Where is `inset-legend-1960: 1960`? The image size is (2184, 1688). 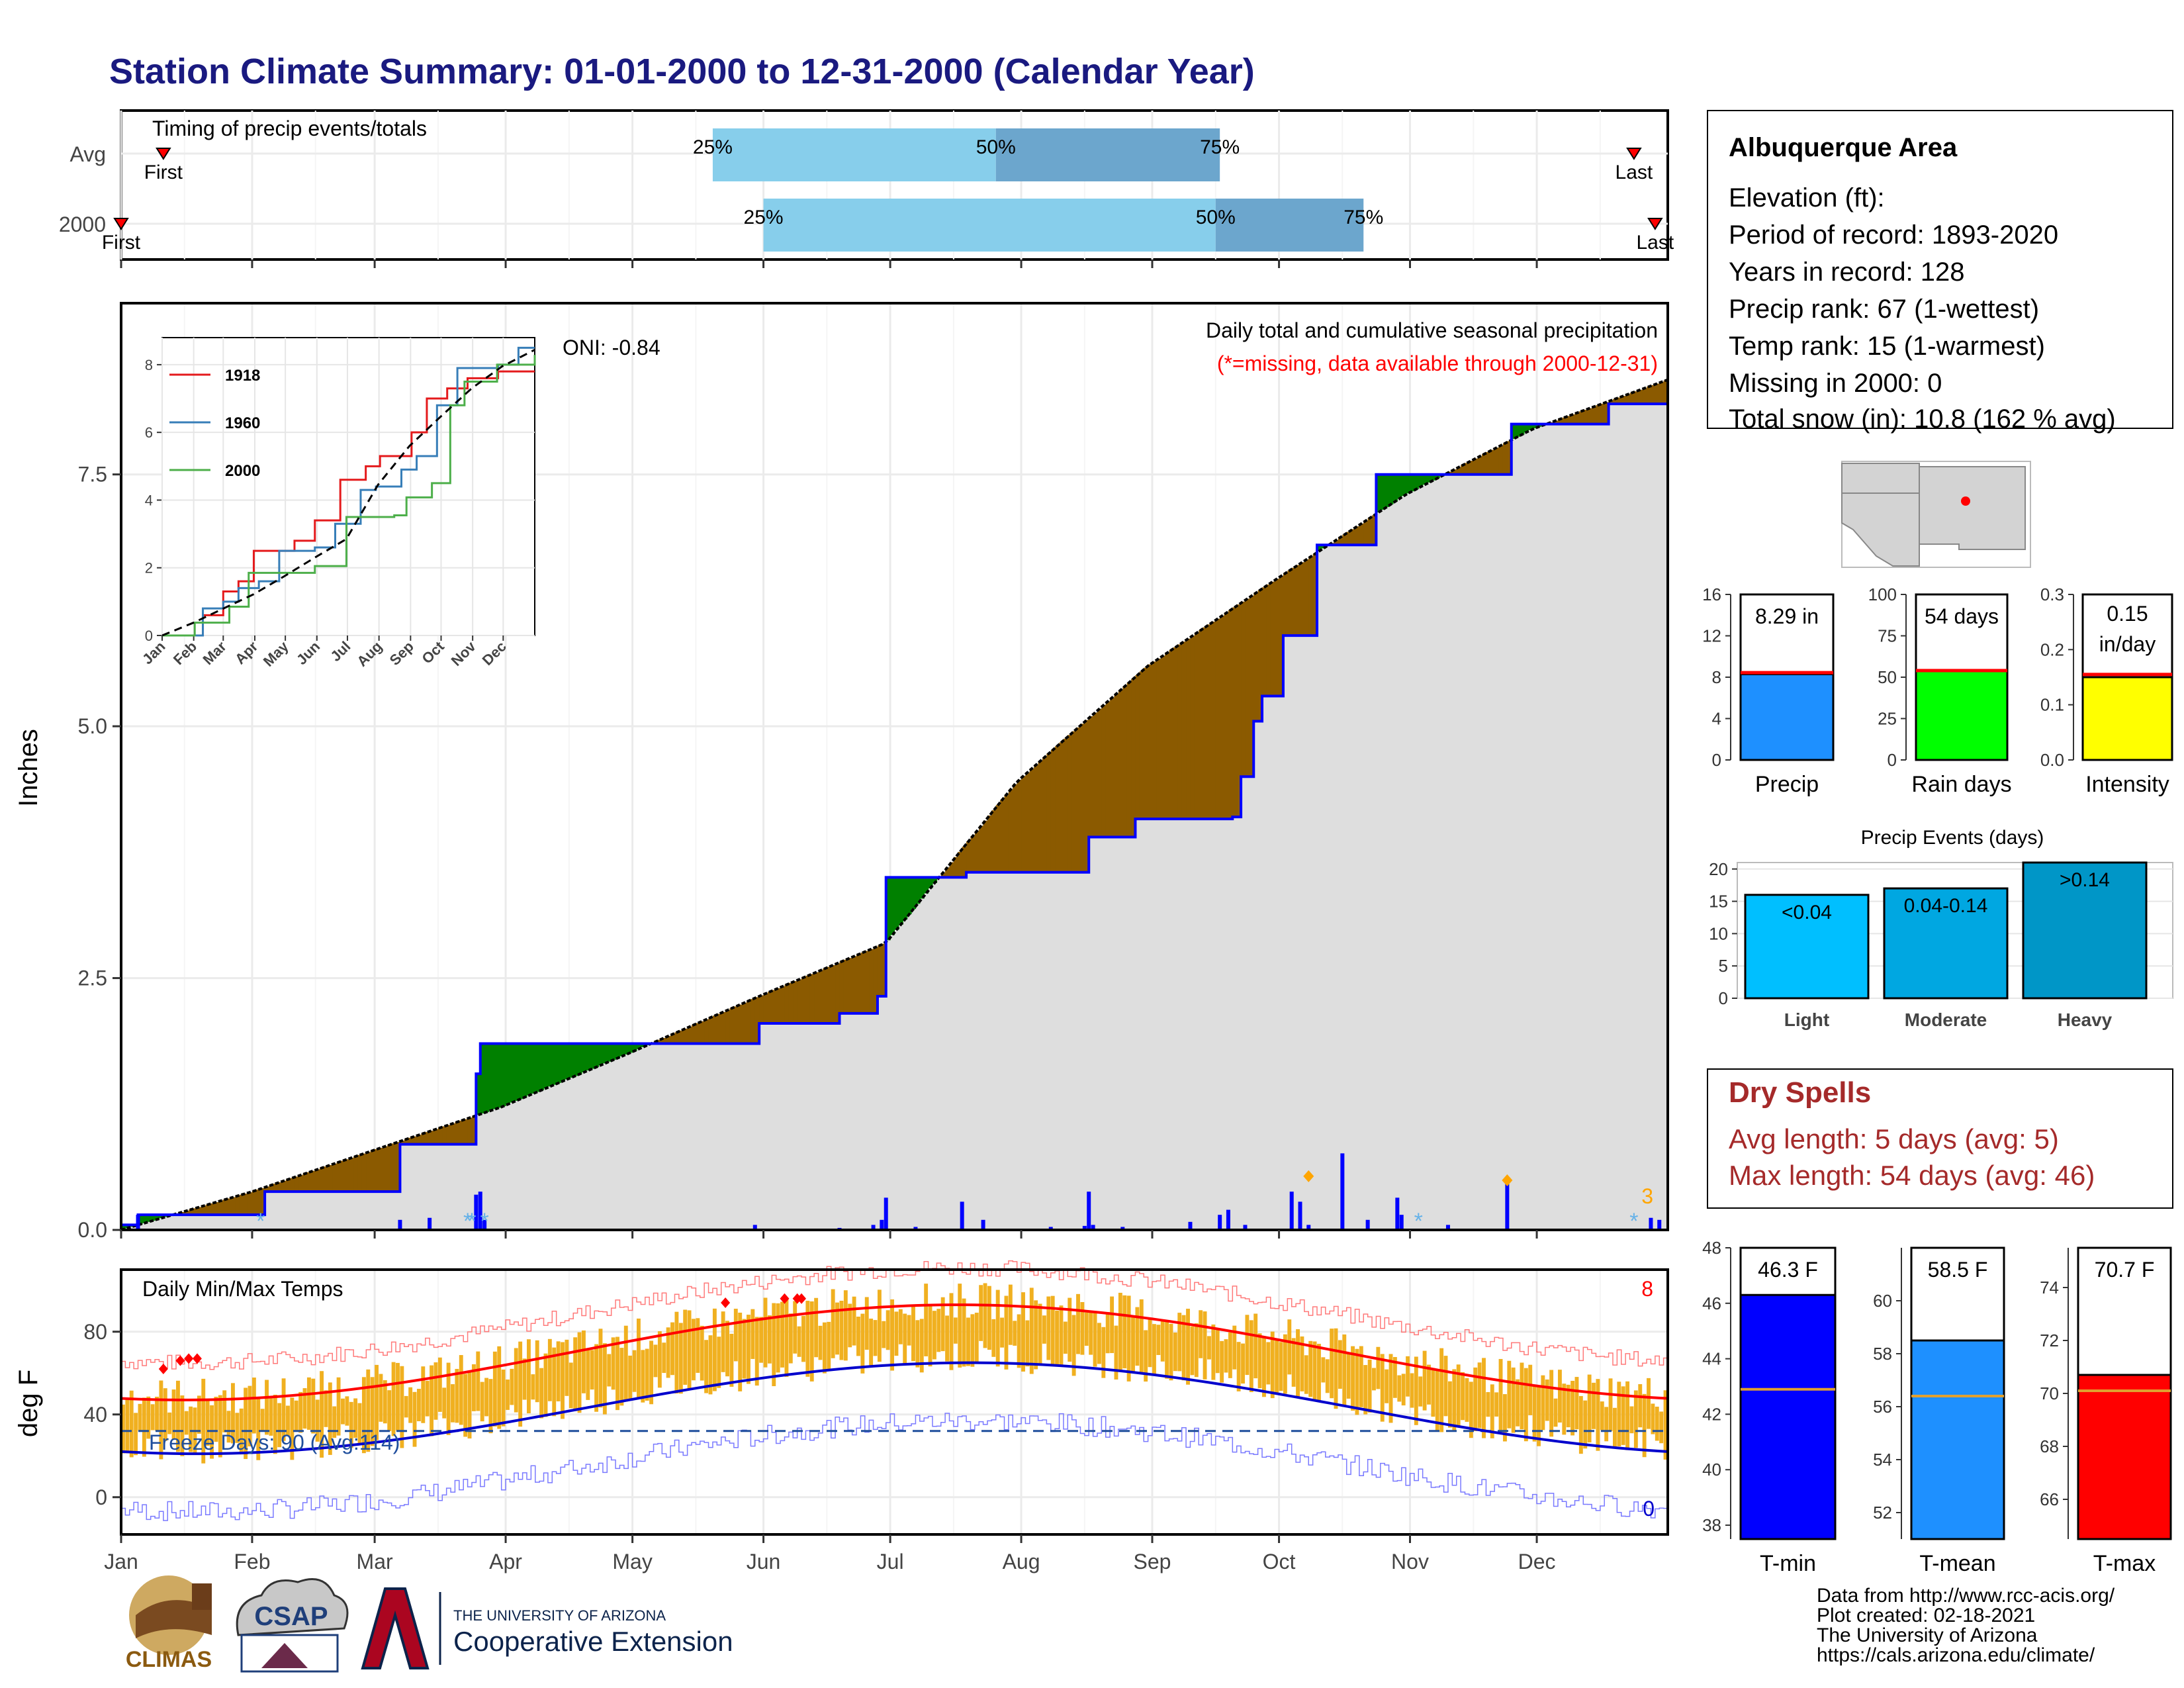 inset-legend-1960: 1960 is located at coordinates (242, 423).